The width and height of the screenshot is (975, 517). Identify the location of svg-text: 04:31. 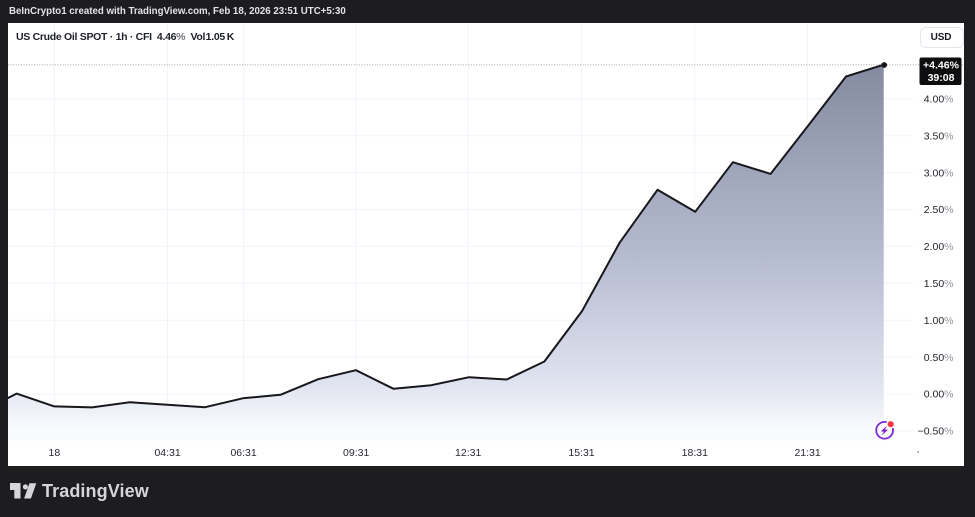
(167, 453).